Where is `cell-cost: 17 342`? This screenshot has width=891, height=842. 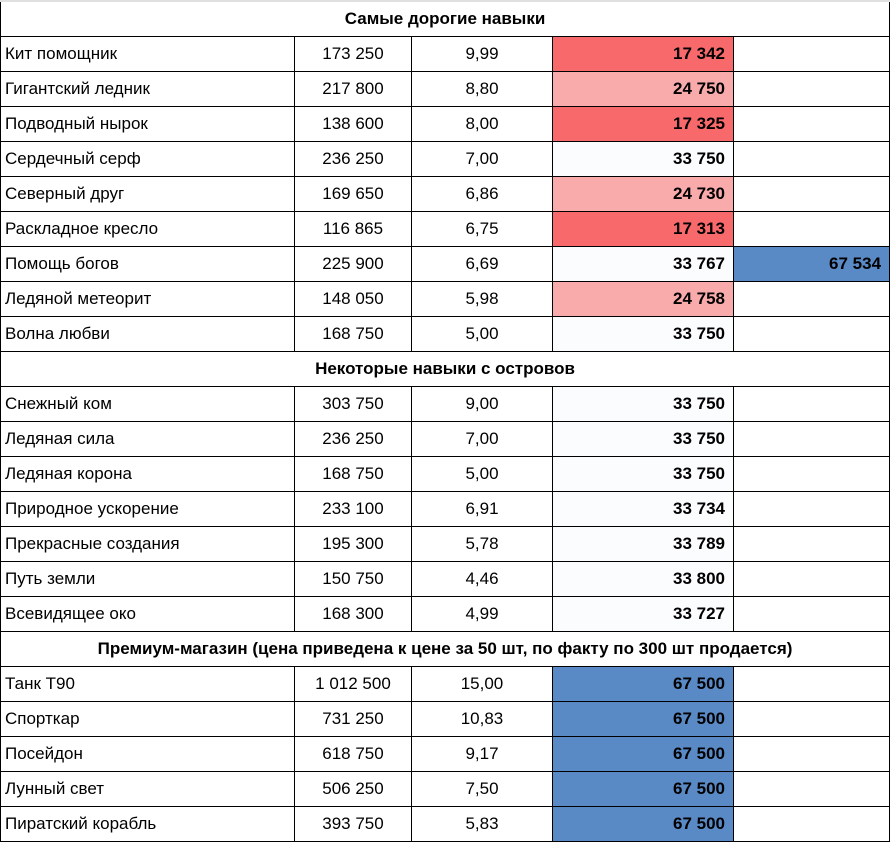 cell-cost: 17 342 is located at coordinates (643, 53).